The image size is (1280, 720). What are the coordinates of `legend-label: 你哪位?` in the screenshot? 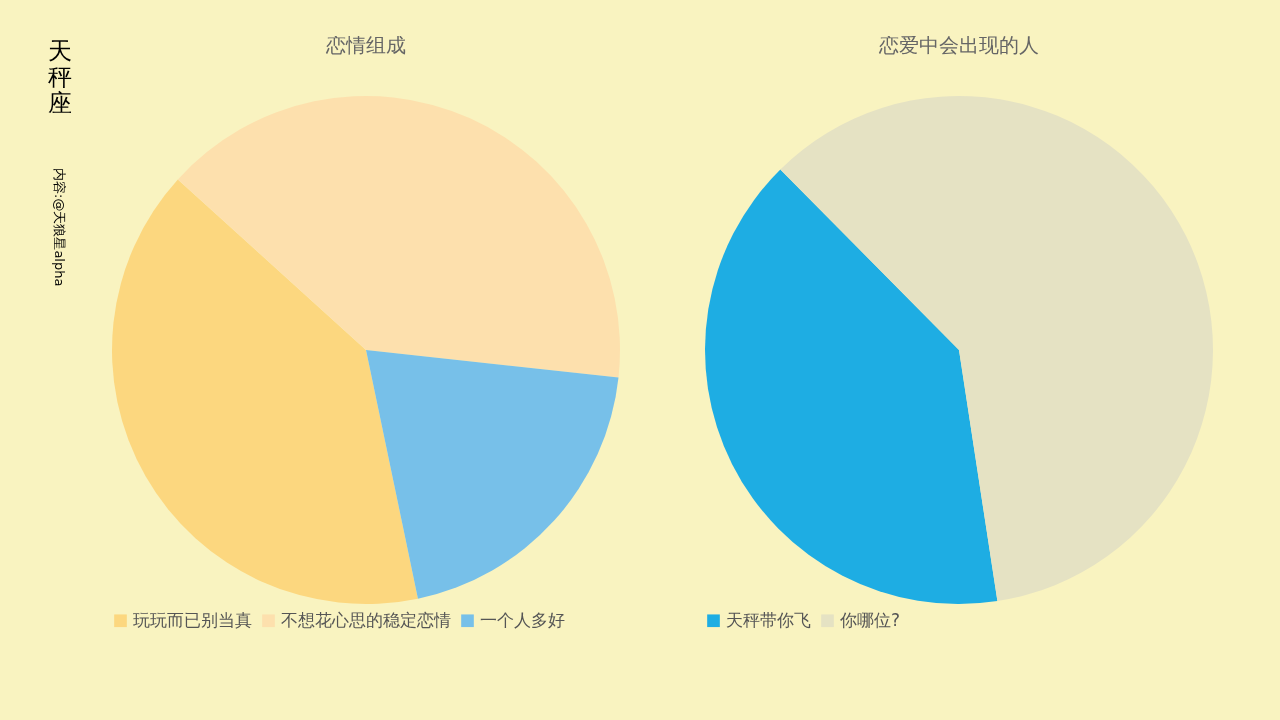 It's located at (870, 619).